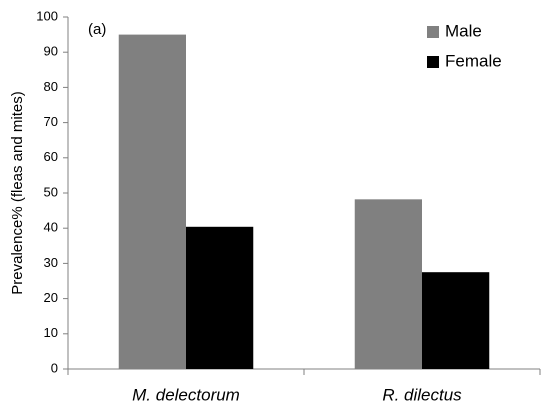  Describe the element at coordinates (51, 51) in the screenshot. I see `y-tick-label: 90` at that location.